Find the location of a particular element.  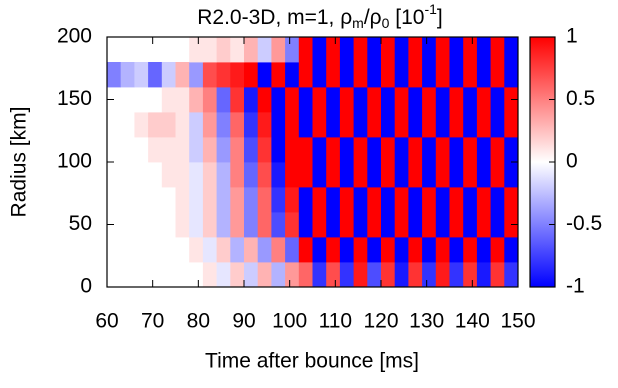

y-tick-label: 200 is located at coordinates (74, 36).